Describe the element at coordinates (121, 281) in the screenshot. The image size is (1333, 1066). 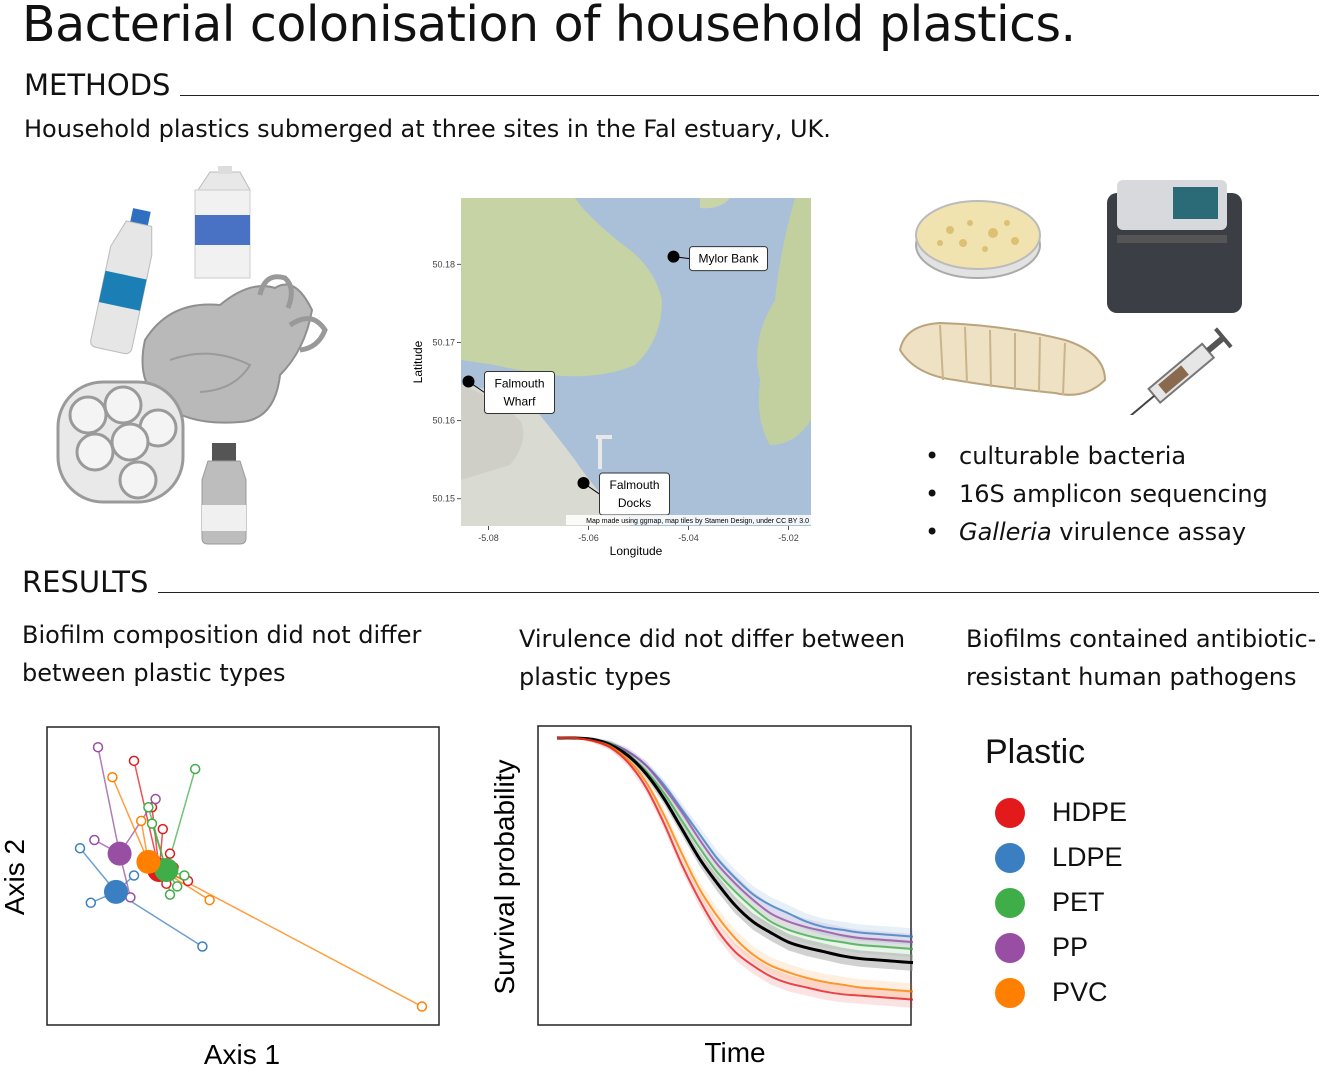
I see `water-bottle-icon` at that location.